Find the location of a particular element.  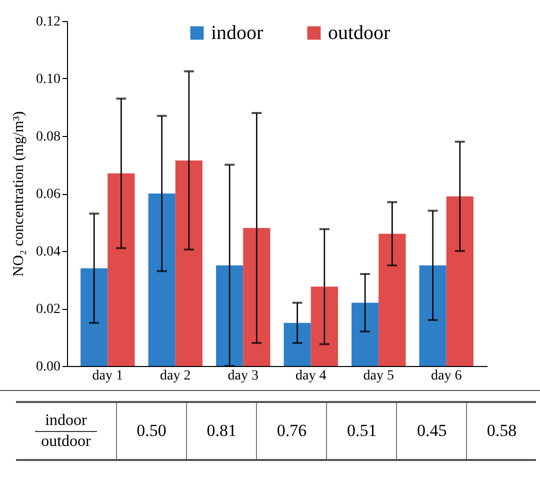

y-tick-label: 0.10 is located at coordinates (48, 79).